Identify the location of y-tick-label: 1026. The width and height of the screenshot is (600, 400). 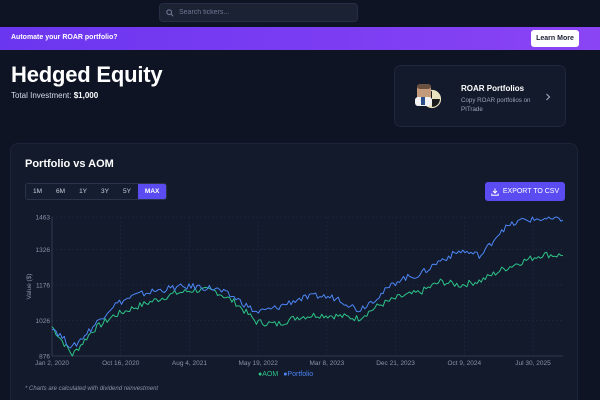
(43, 321).